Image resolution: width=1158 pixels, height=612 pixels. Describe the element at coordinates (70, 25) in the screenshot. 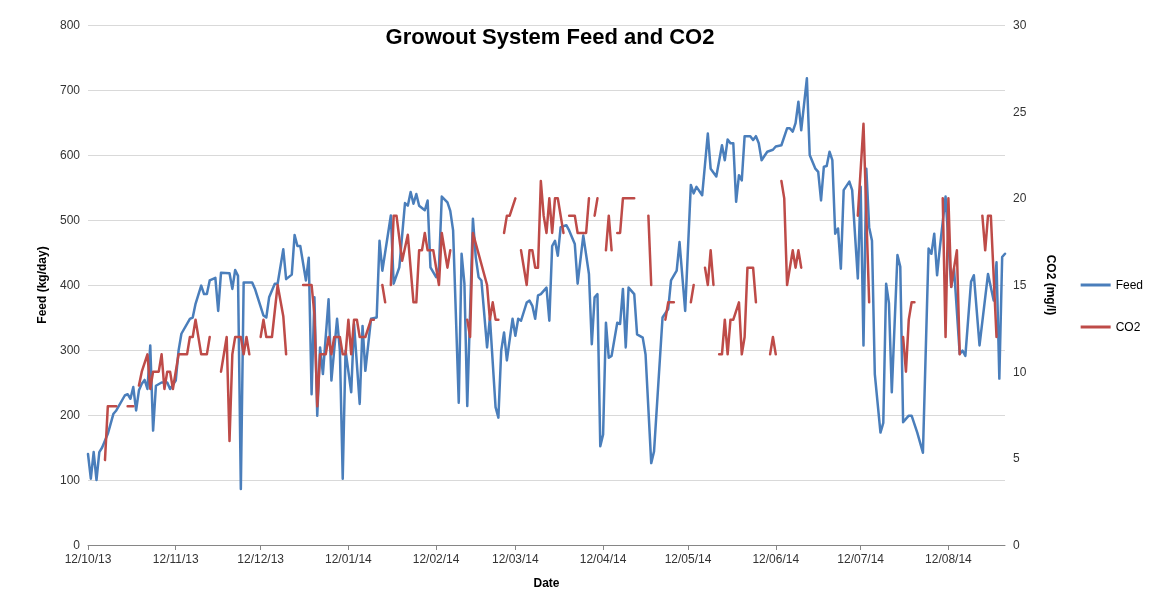

I see `y-tick-label: 800` at that location.